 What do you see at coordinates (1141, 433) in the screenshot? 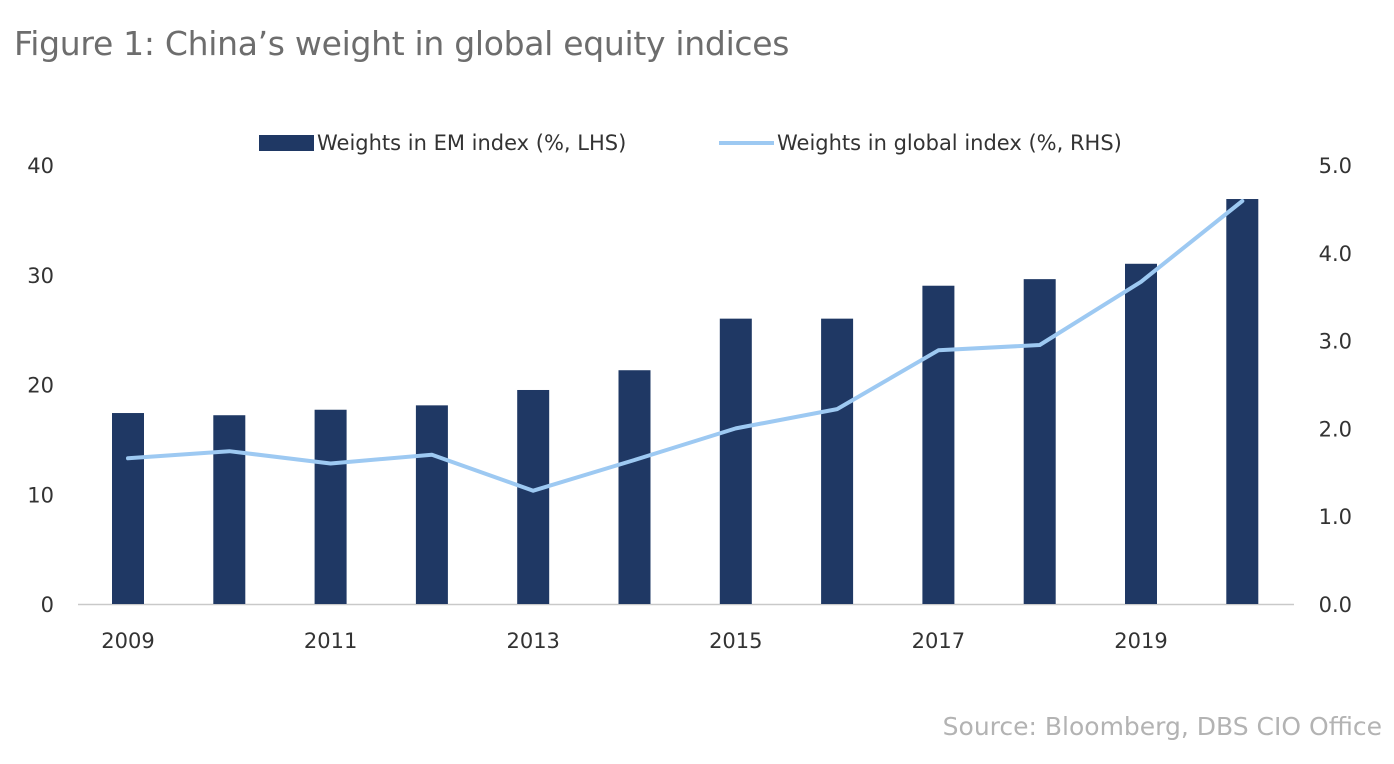
I see `bar-em-index-2019` at bounding box center [1141, 433].